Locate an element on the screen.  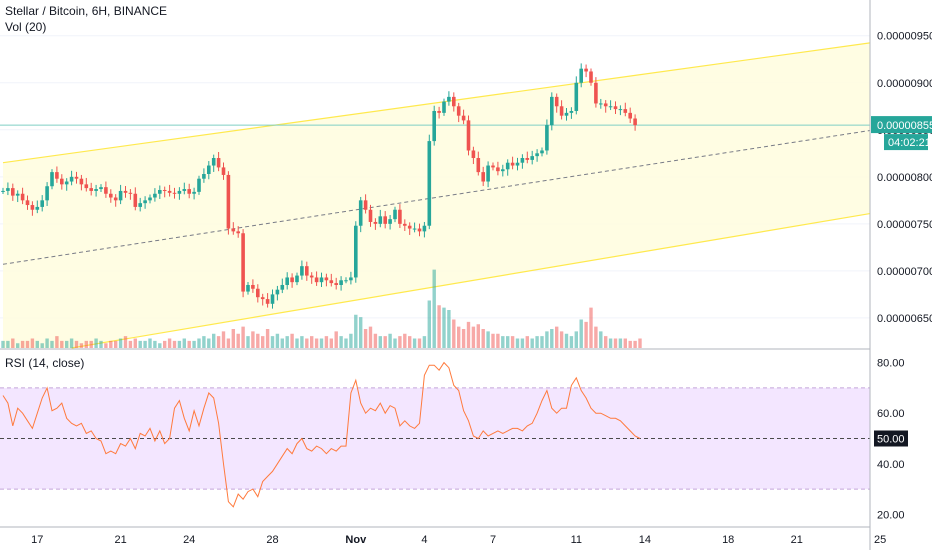
price-tick-label: 0.00000800 is located at coordinates (904, 178).